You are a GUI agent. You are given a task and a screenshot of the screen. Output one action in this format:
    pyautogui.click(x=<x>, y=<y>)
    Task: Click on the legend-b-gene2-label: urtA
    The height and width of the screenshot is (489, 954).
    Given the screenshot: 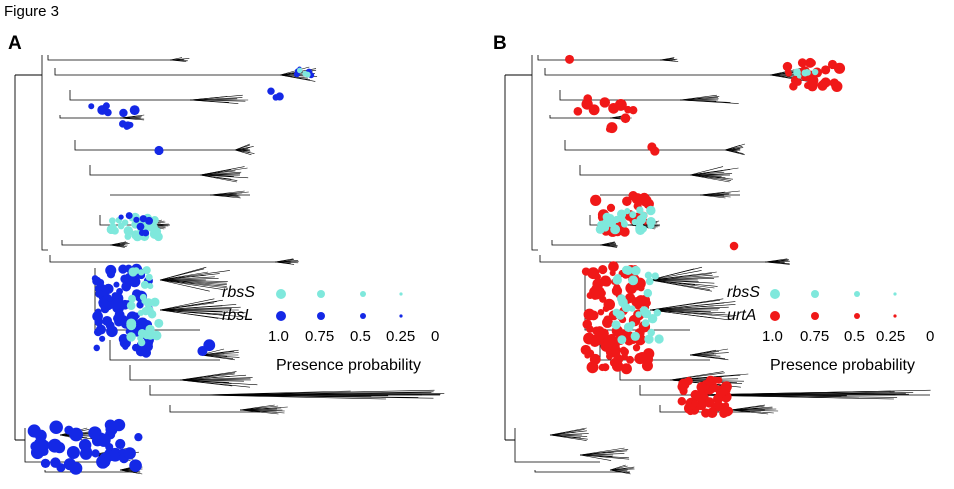 What is the action you would take?
    pyautogui.click(x=742, y=315)
    